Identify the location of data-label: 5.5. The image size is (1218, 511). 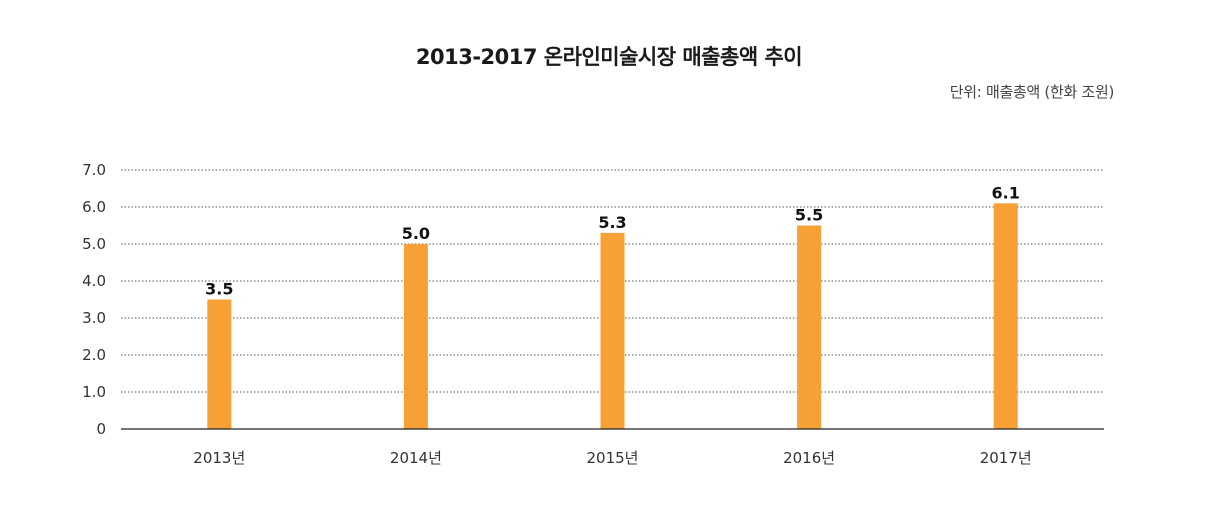
(809, 215).